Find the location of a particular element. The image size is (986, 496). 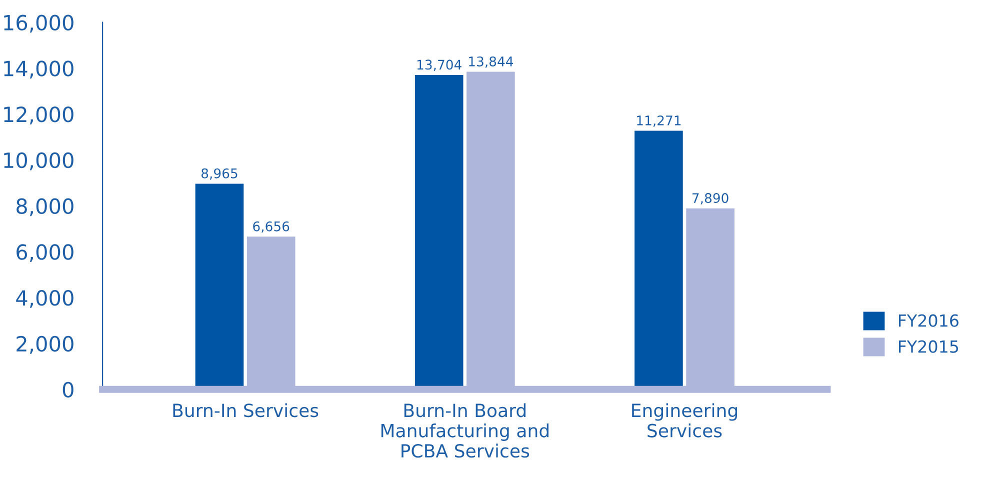

y-tick-label: 0 is located at coordinates (68, 390).